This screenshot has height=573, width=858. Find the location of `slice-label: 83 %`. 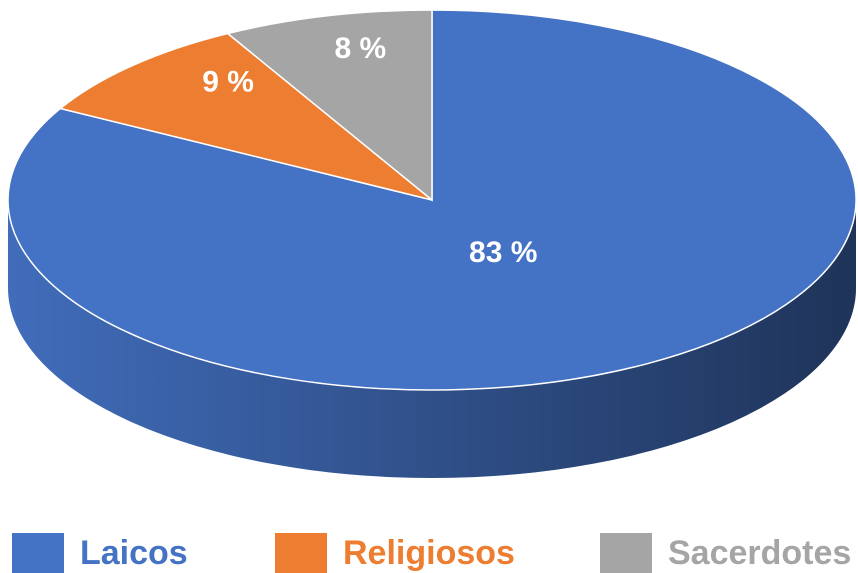

slice-label: 83 % is located at coordinates (503, 252).